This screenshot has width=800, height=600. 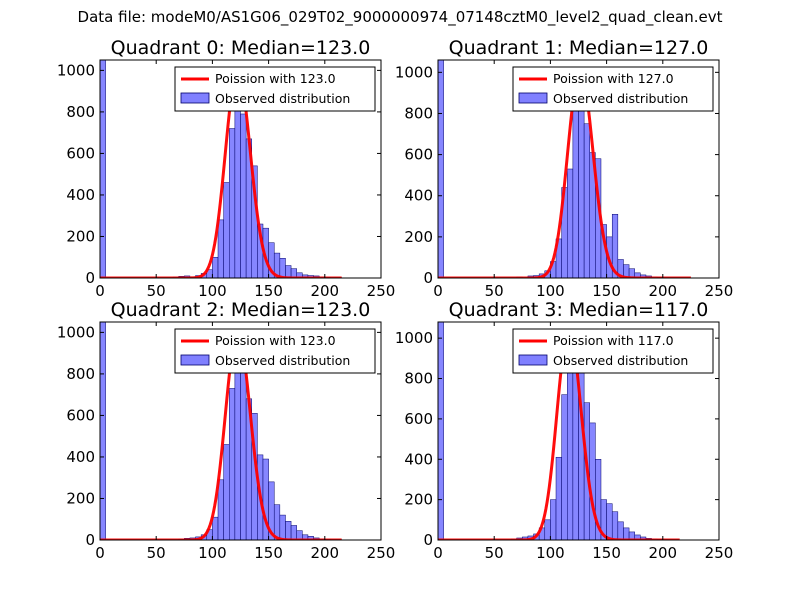 I want to click on quadrant-0-plot-area, so click(x=221, y=169).